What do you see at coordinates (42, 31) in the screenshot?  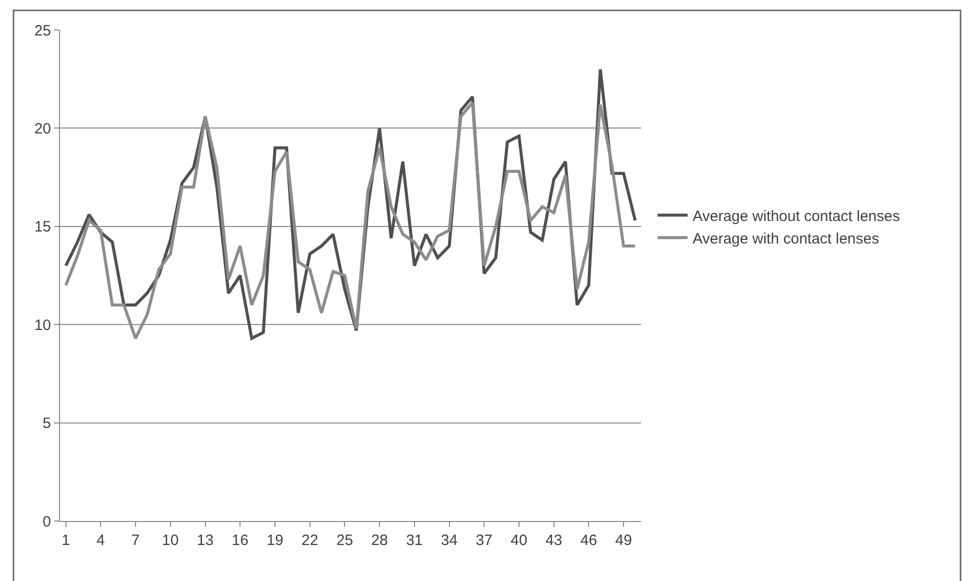 I see `y-tick-label: 25` at bounding box center [42, 31].